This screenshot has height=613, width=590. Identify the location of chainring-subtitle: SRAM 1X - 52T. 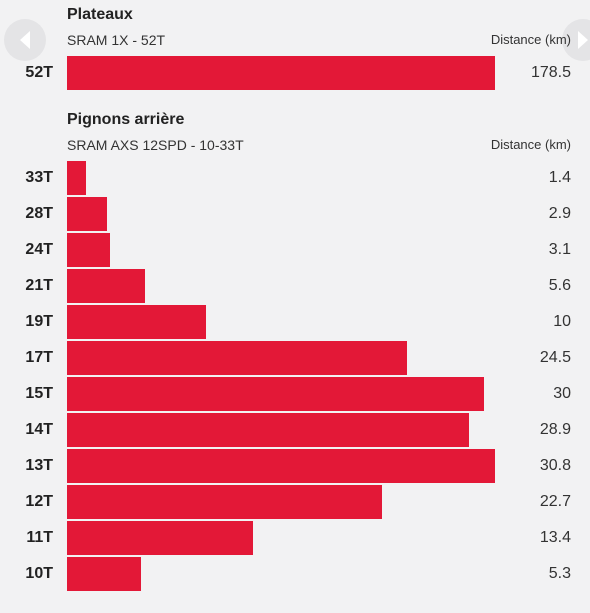
(116, 40).